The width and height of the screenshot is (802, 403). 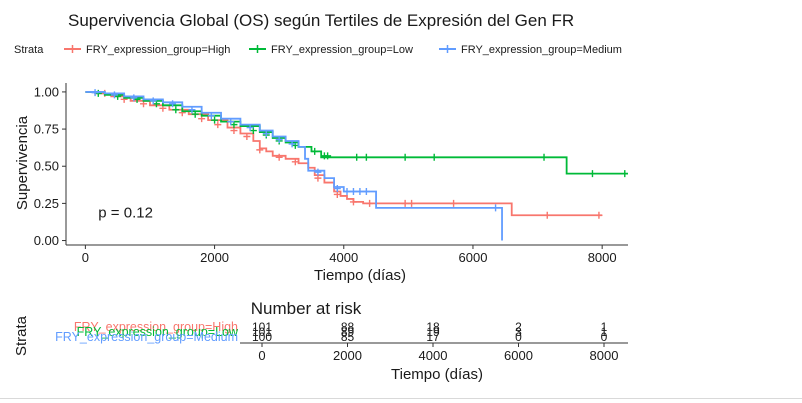 I want to click on risk-x-tick-label: 2000, so click(x=347, y=355).